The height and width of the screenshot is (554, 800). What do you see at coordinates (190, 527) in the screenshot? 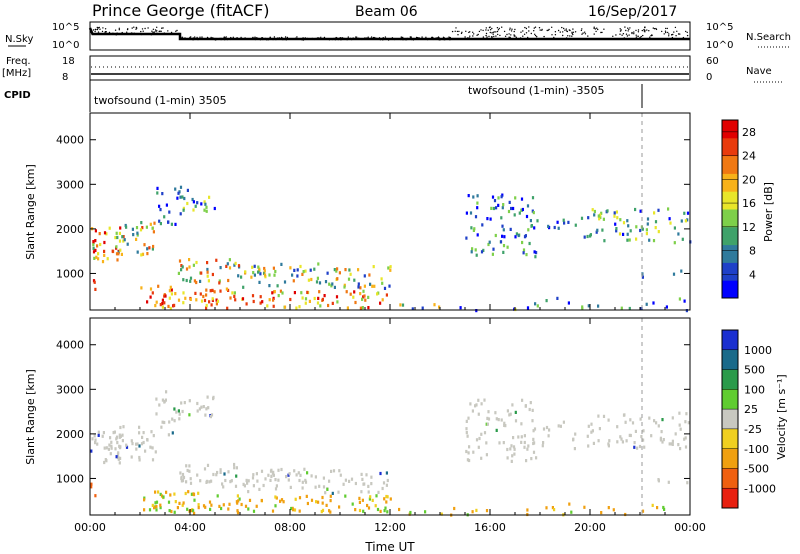
I see `x-tick-label: 04:00` at bounding box center [190, 527].